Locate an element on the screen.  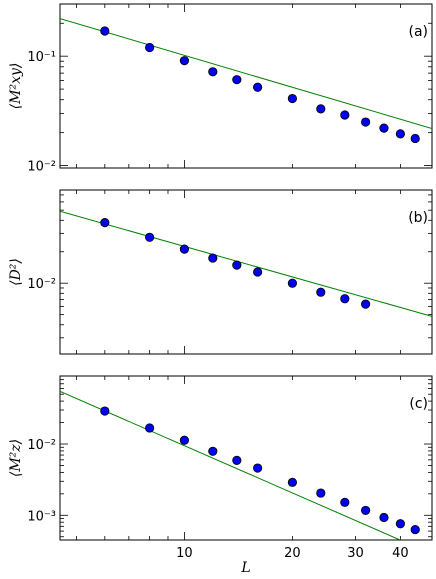
x-tick-label: 40 is located at coordinates (400, 553).